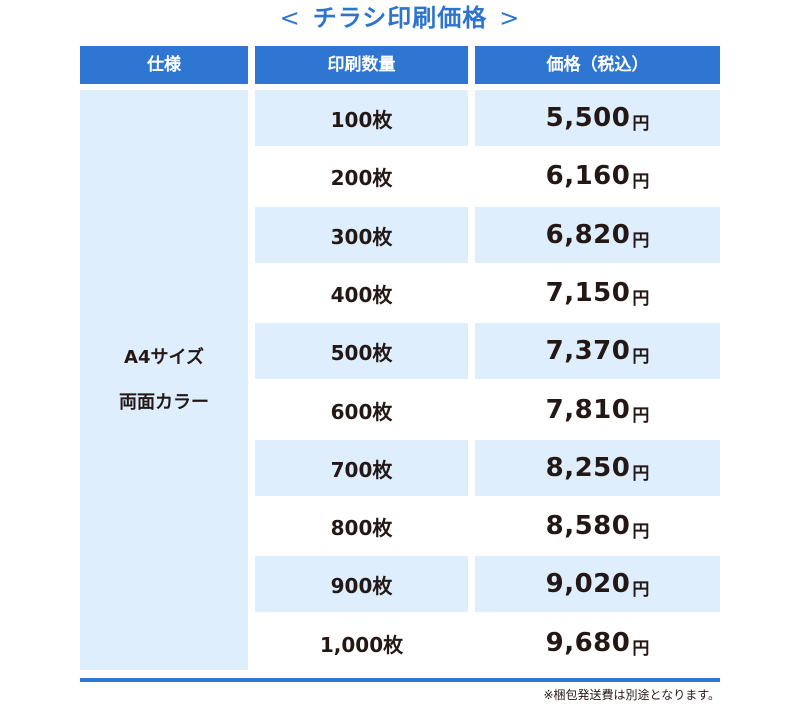 The image size is (800, 710). I want to click on price-cell: 8,250 円, so click(597, 468).